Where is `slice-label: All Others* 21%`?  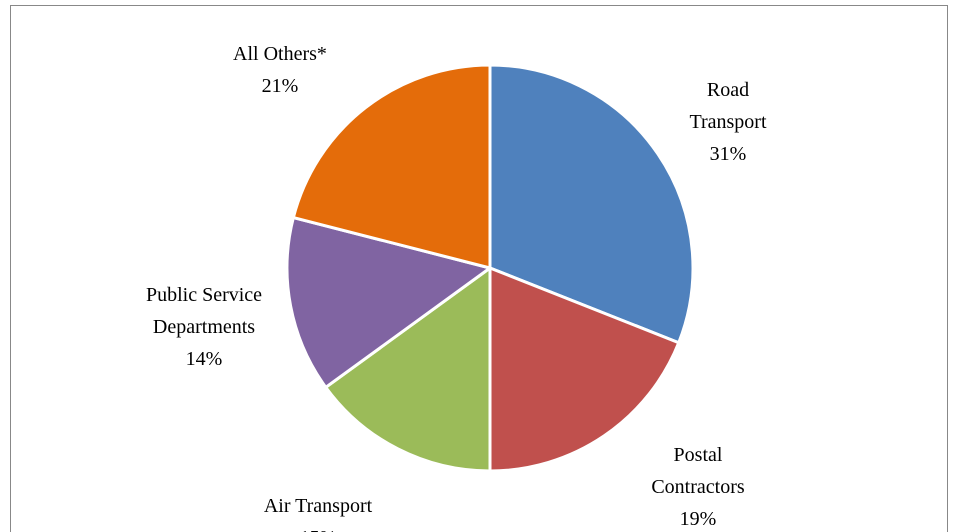
slice-label: All Others* 21% is located at coordinates (280, 70).